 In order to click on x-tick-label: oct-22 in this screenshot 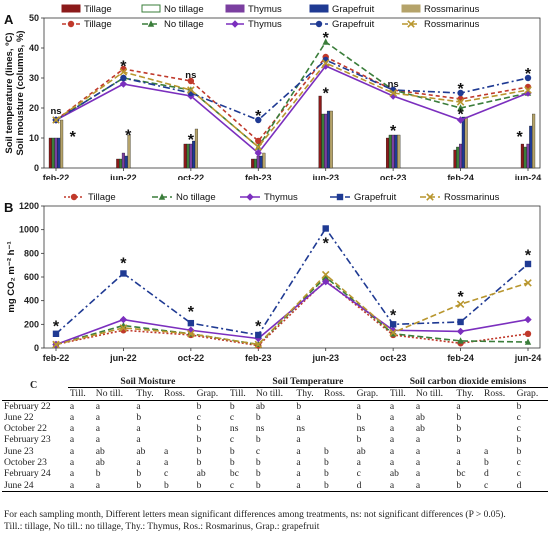, I will do `click(191, 358)`.